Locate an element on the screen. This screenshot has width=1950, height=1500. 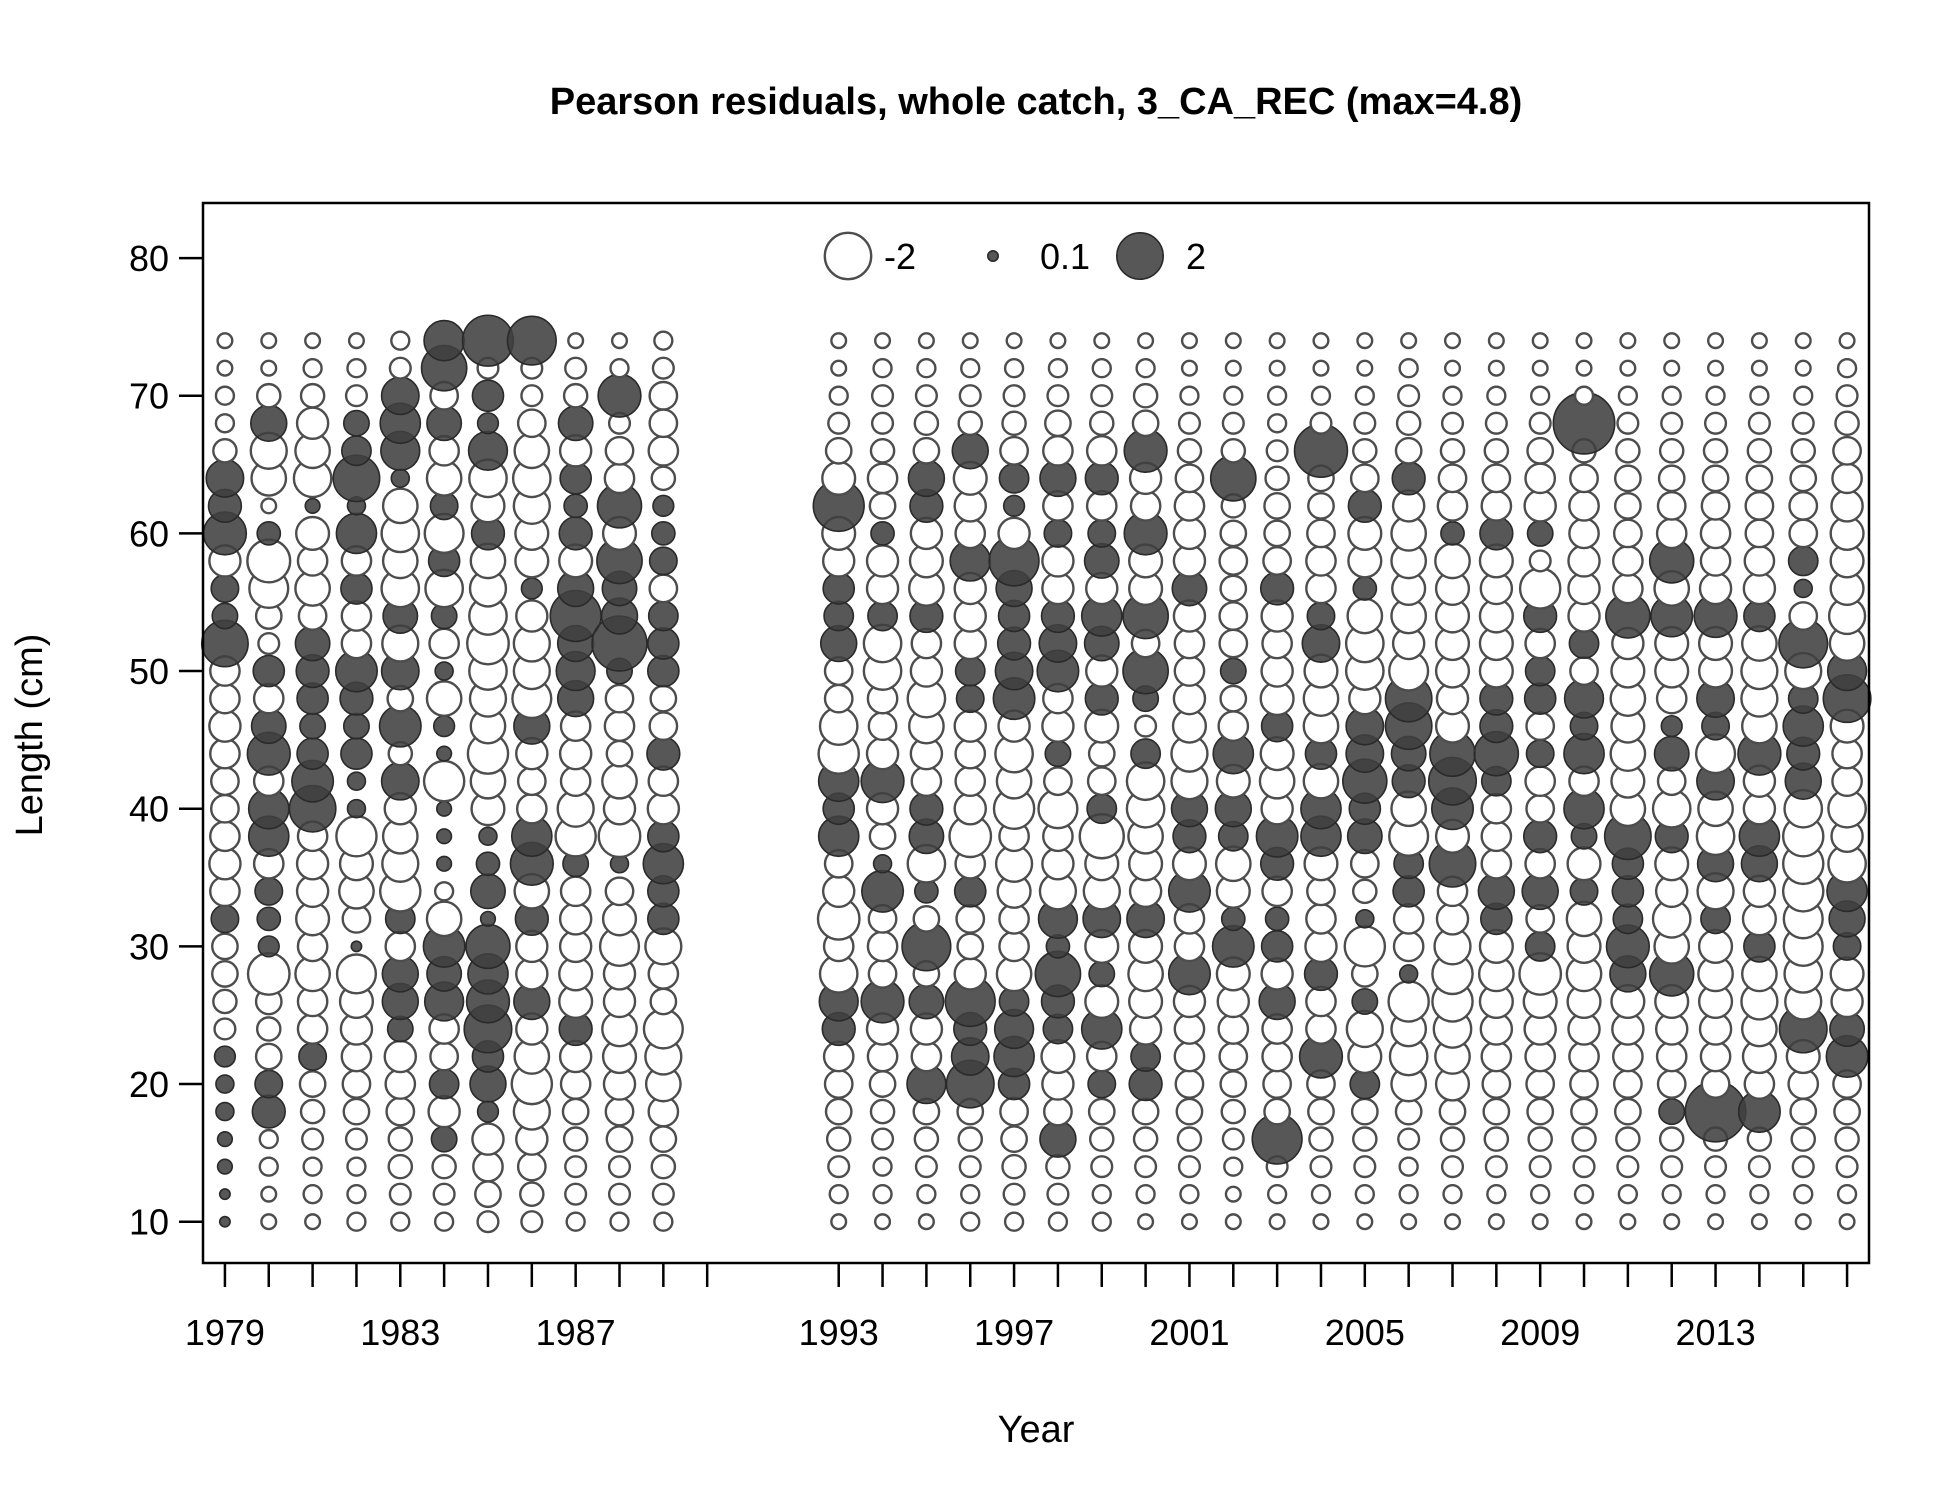
x-tick-label: 2013 is located at coordinates (1716, 1332).